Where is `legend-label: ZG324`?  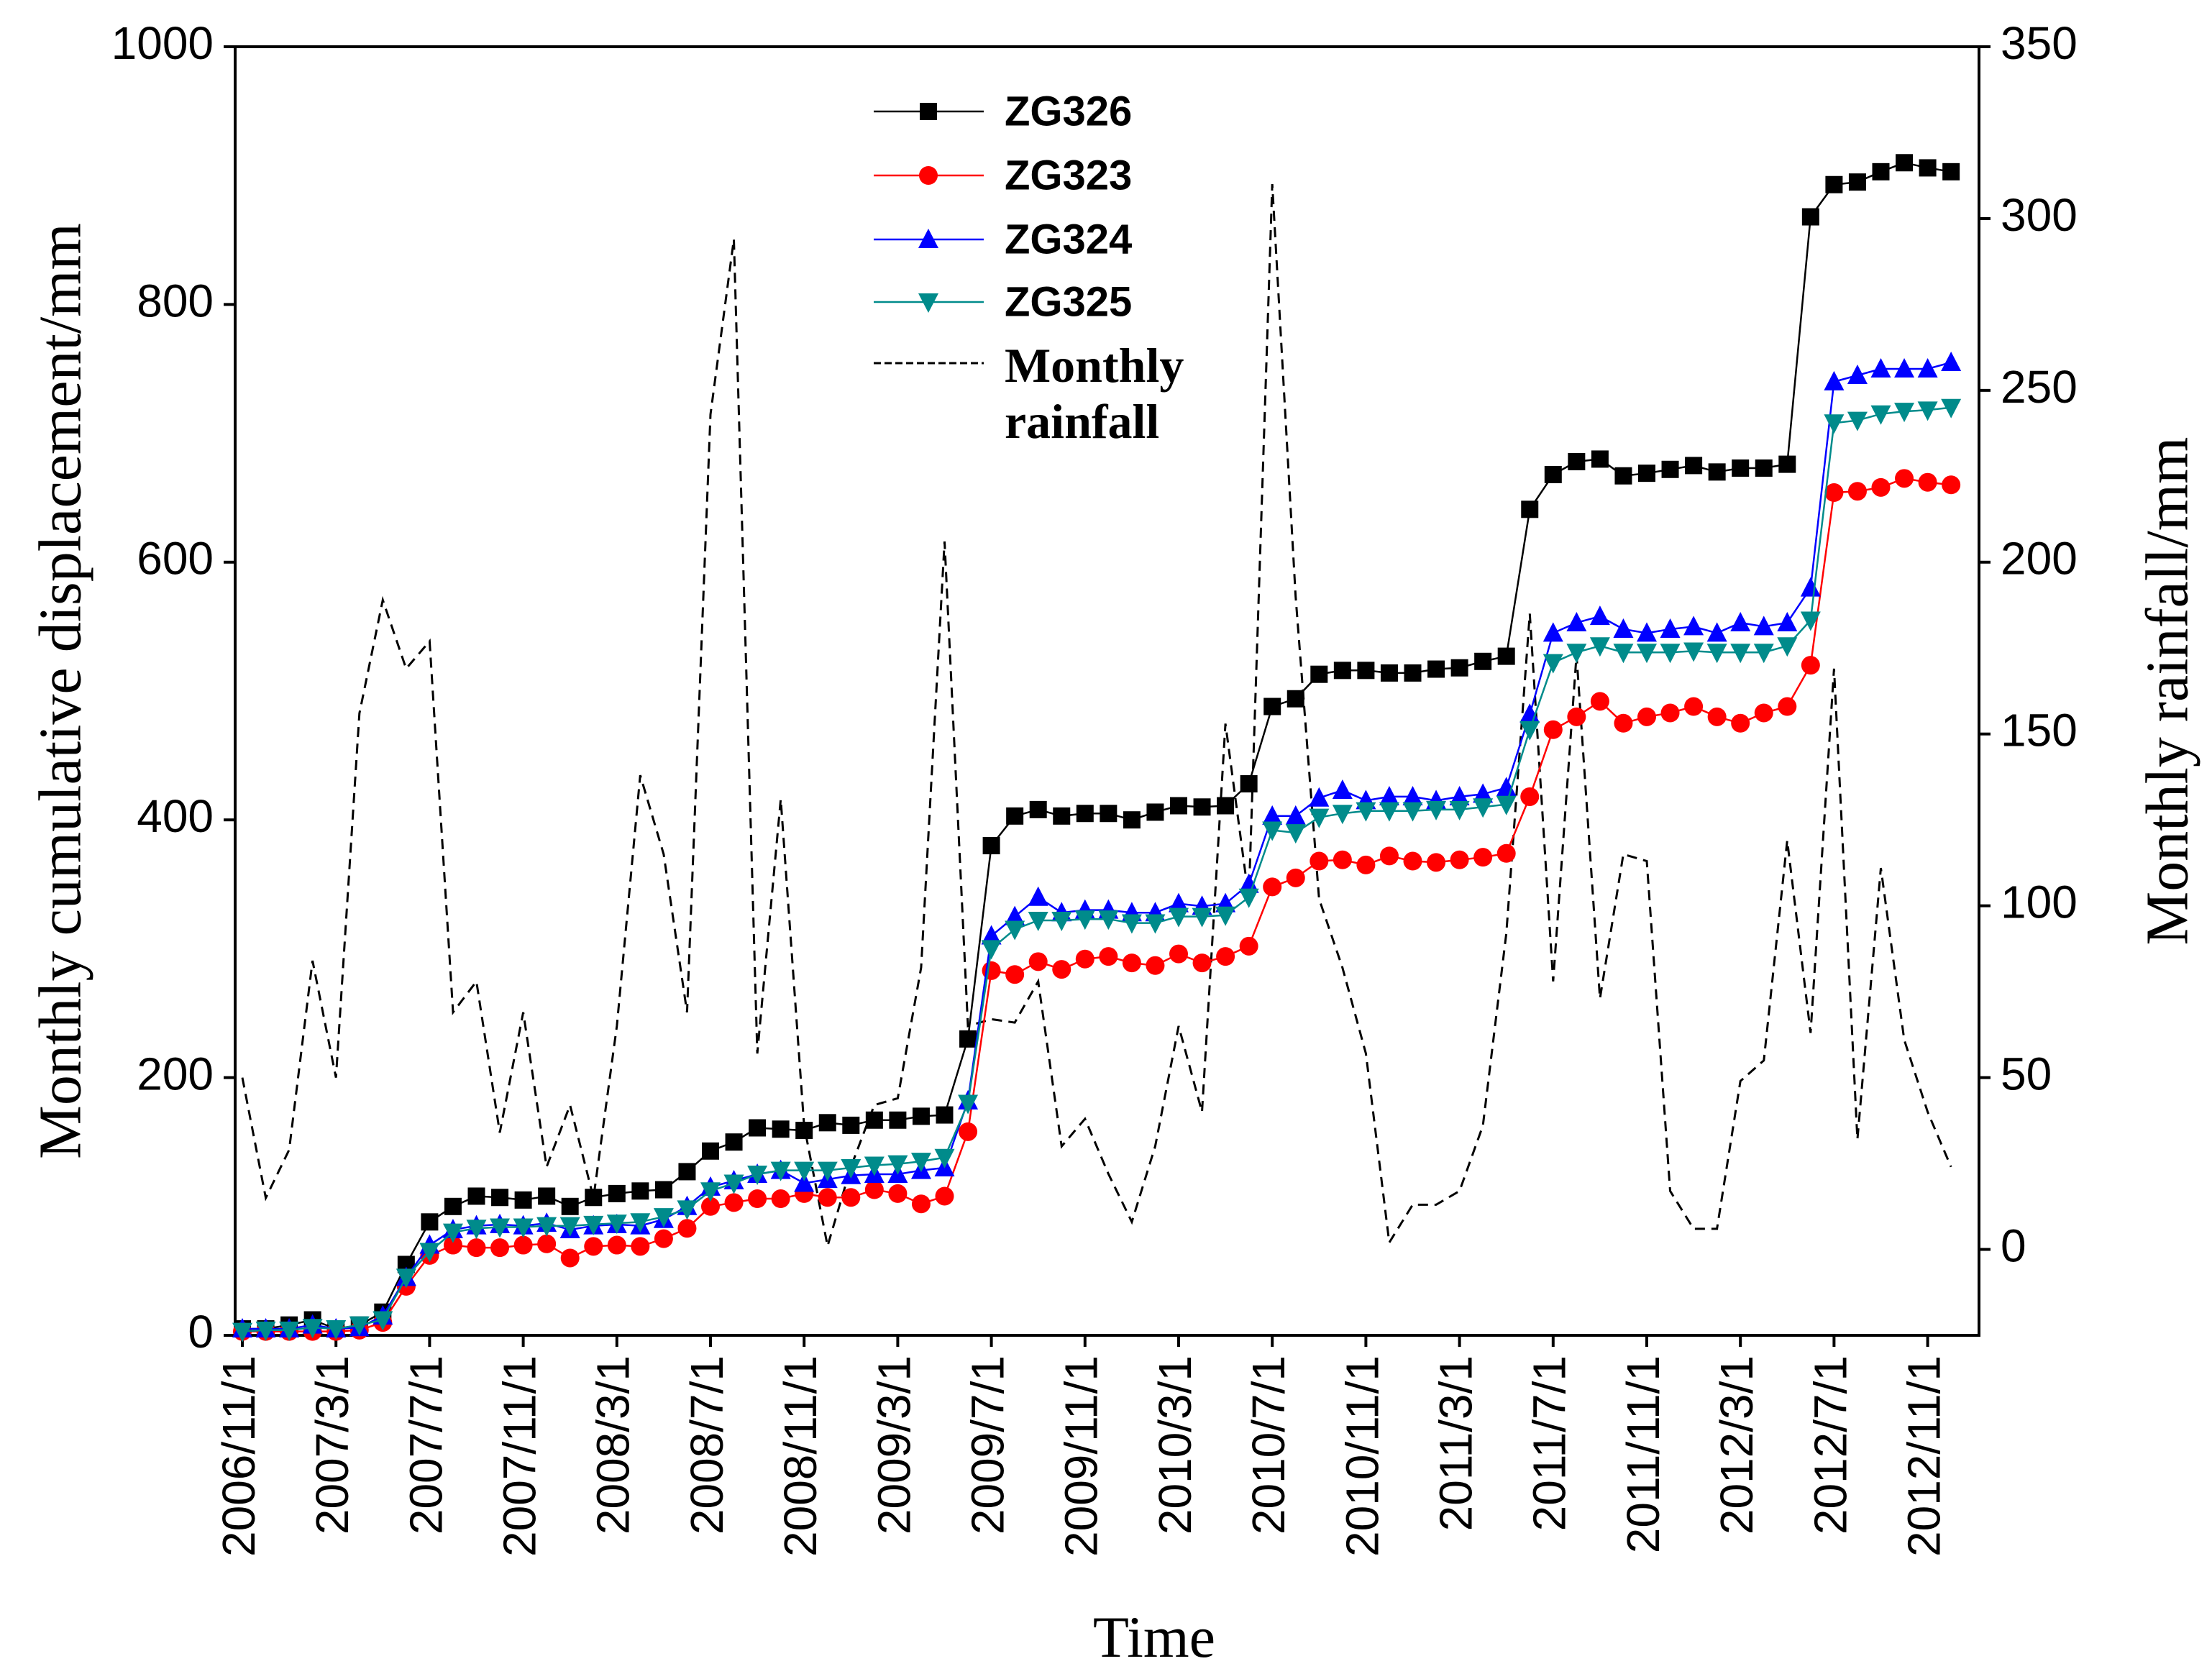
legend-label: ZG324 is located at coordinates (1068, 239).